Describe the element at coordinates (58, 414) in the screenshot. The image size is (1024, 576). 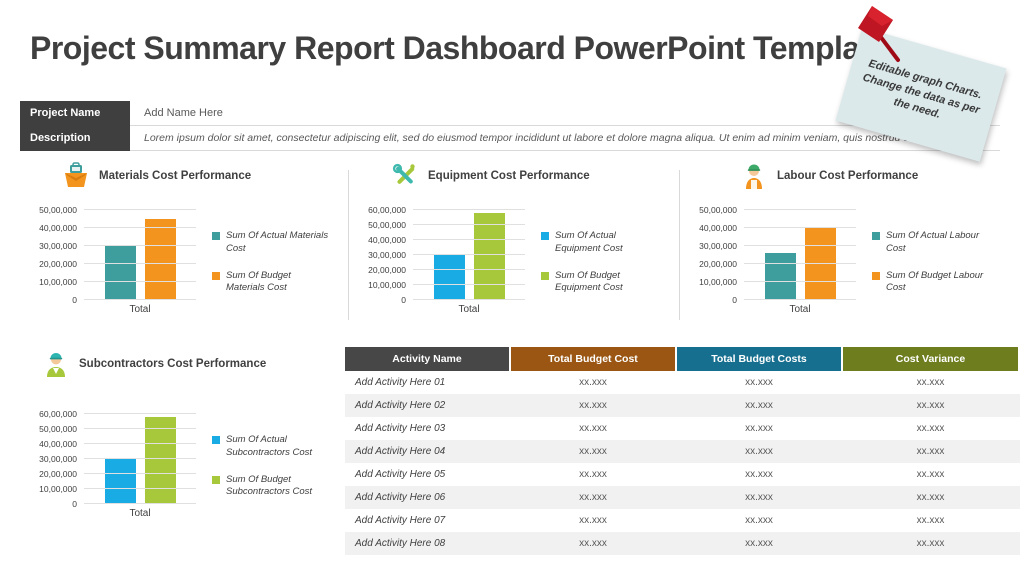
I see `y-axis-tick-label: 60,00,000` at that location.